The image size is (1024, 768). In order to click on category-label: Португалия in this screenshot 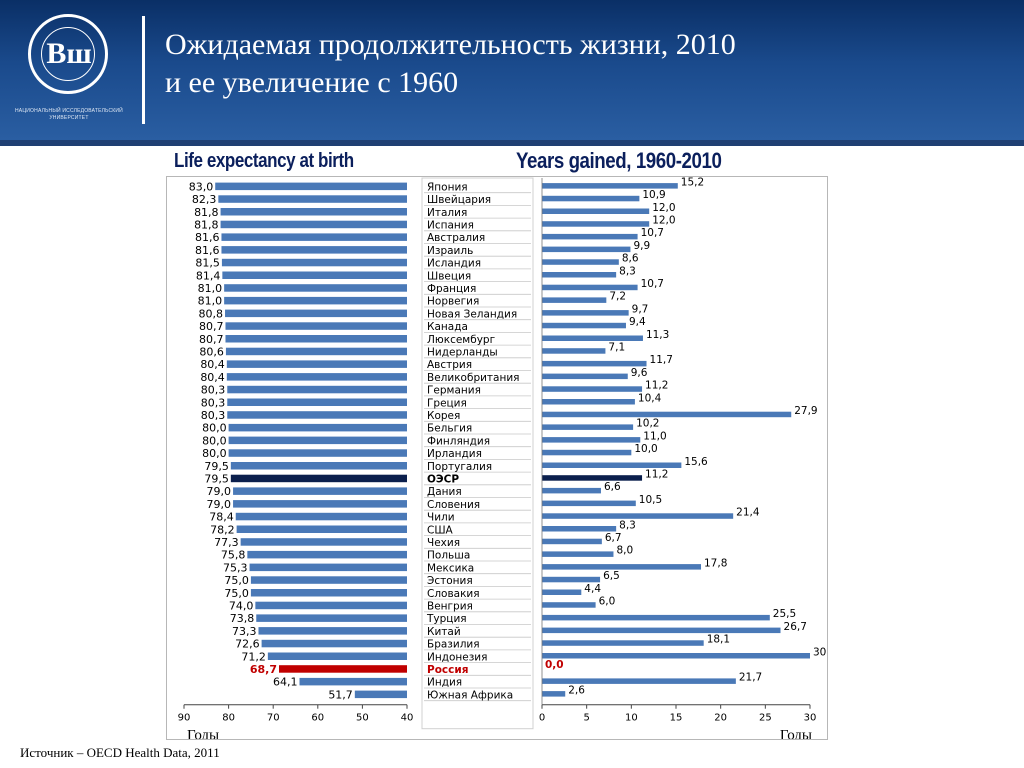, I will do `click(459, 467)`.